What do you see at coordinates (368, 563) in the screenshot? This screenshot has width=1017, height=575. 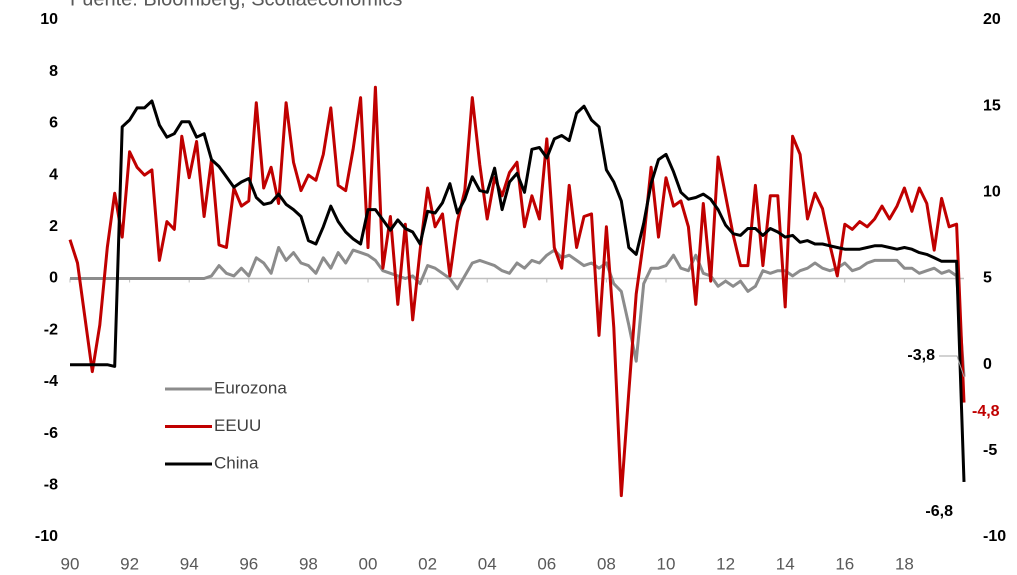 I see `x-tick-label: 00` at bounding box center [368, 563].